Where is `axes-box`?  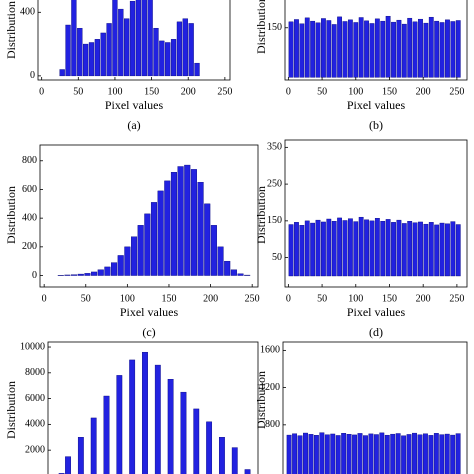 axes-box is located at coordinates (134, 40).